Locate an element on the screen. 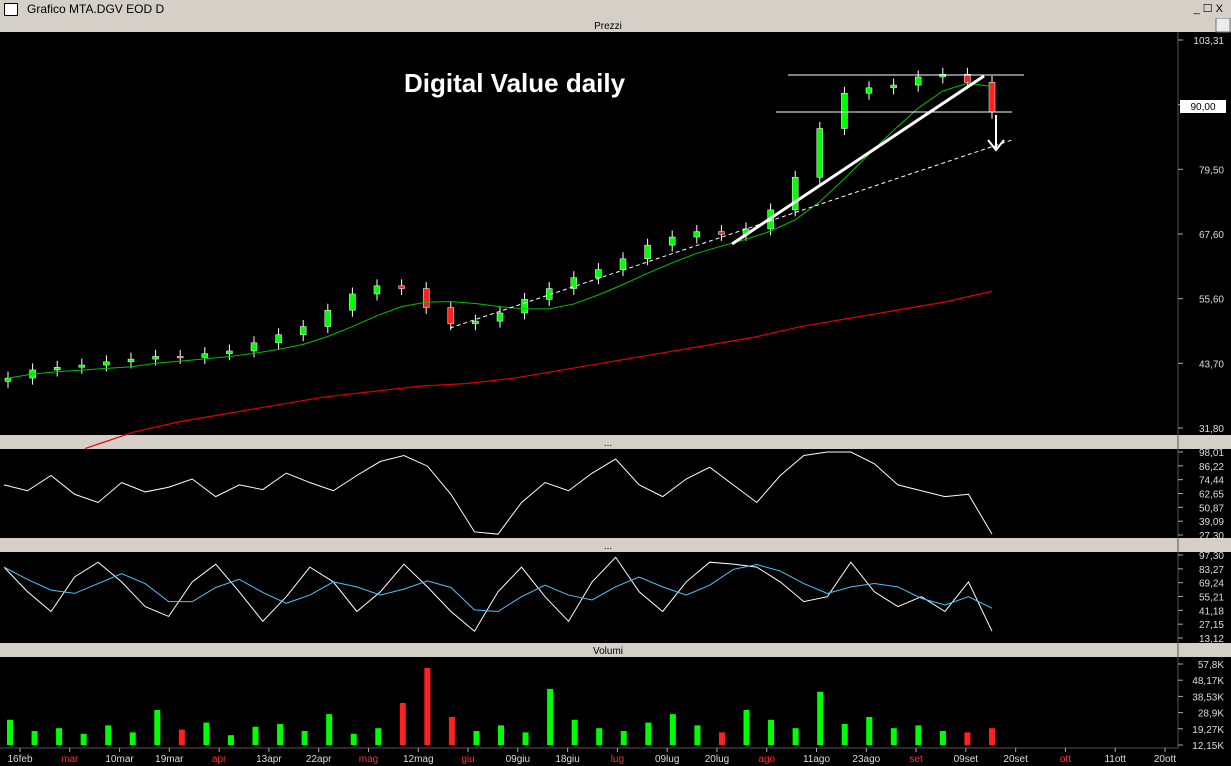  x-tick-label: 22apr is located at coordinates (319, 759).